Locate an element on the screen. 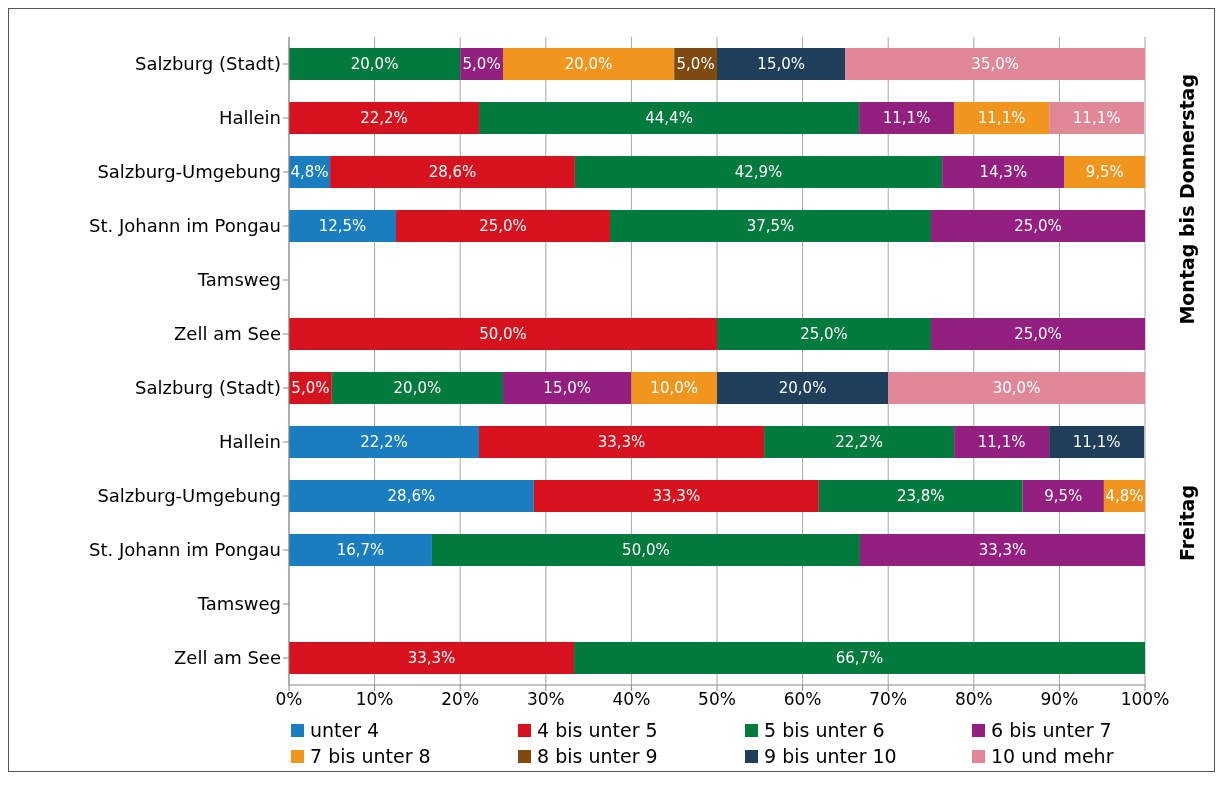 This screenshot has width=1232, height=805. x-tick-label: 90% is located at coordinates (1059, 699).